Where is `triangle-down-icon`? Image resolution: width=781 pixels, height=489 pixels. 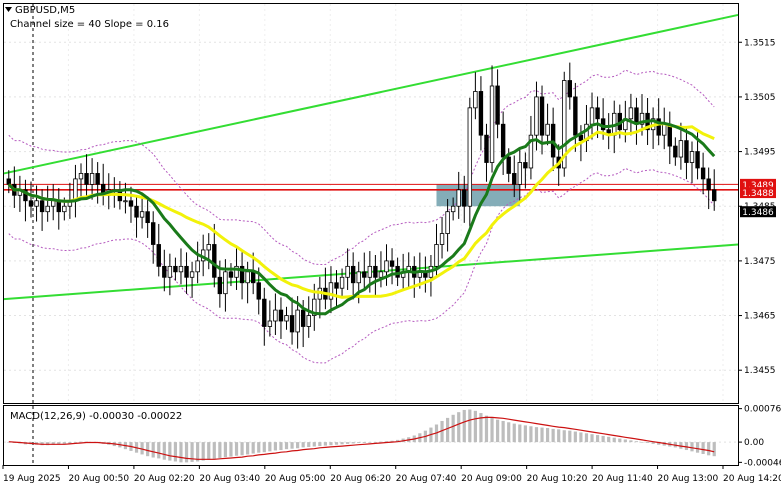
triangle-down-icon is located at coordinates (8, 9).